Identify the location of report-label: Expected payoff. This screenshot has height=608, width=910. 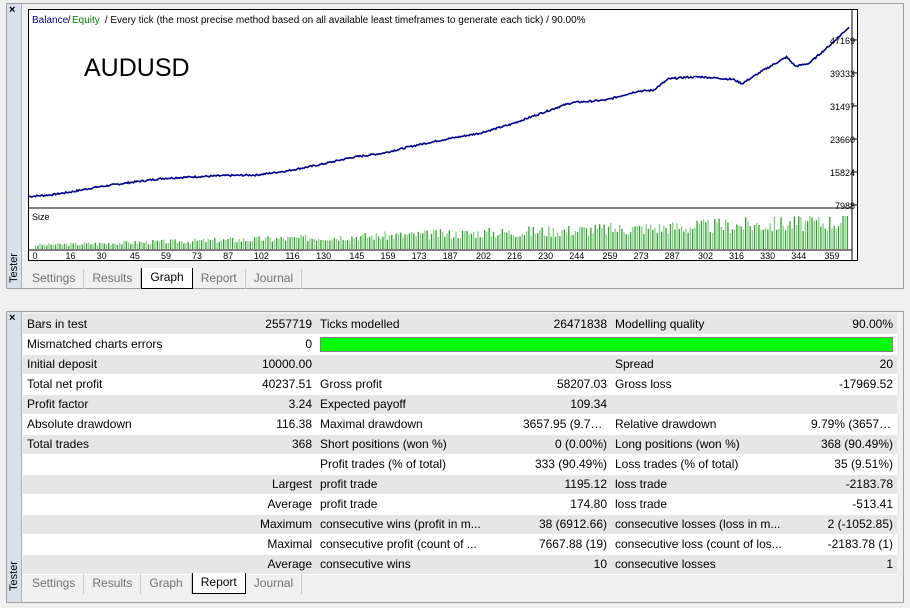
(417, 404).